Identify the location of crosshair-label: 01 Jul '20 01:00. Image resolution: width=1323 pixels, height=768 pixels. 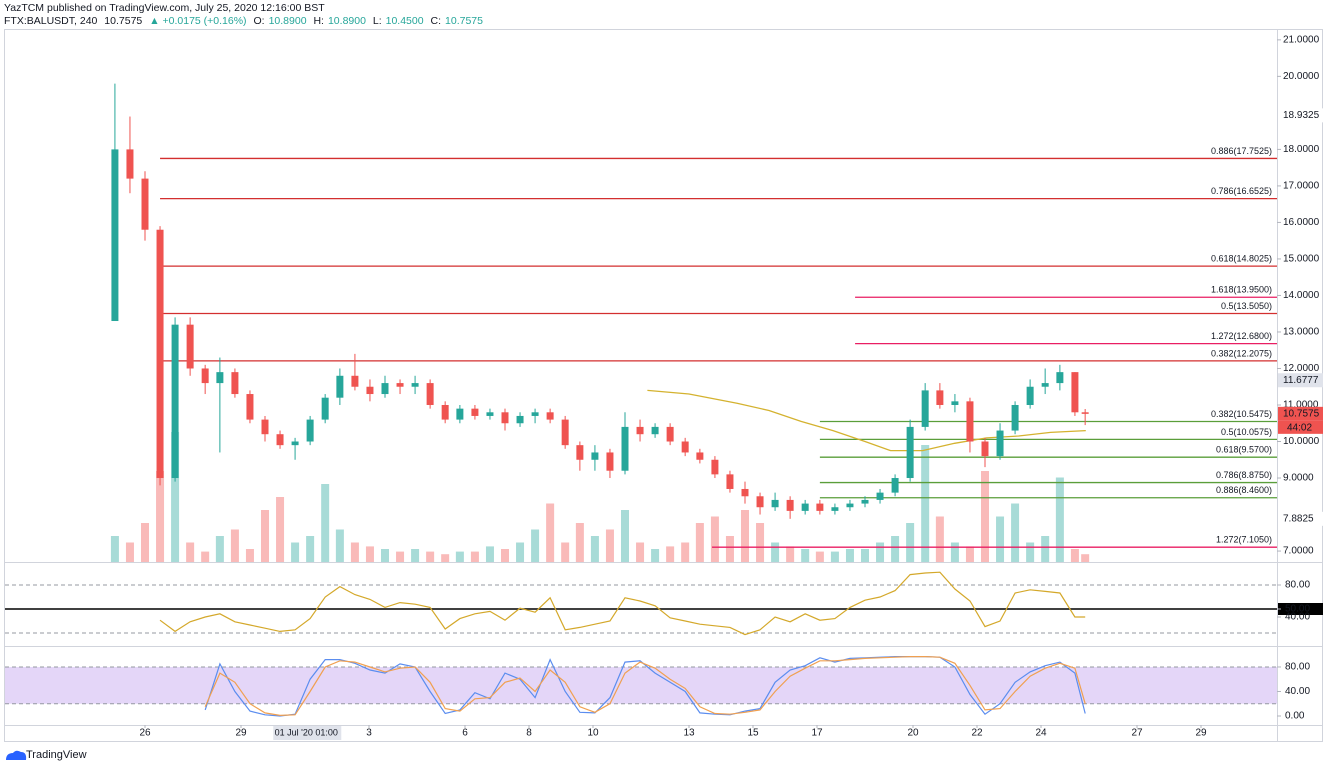
(306, 732).